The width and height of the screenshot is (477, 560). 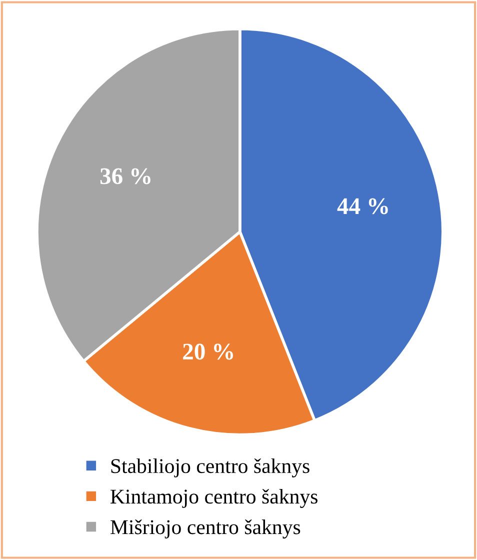 I want to click on legend-label: Stabiliojo centro šaknys, so click(x=210, y=468).